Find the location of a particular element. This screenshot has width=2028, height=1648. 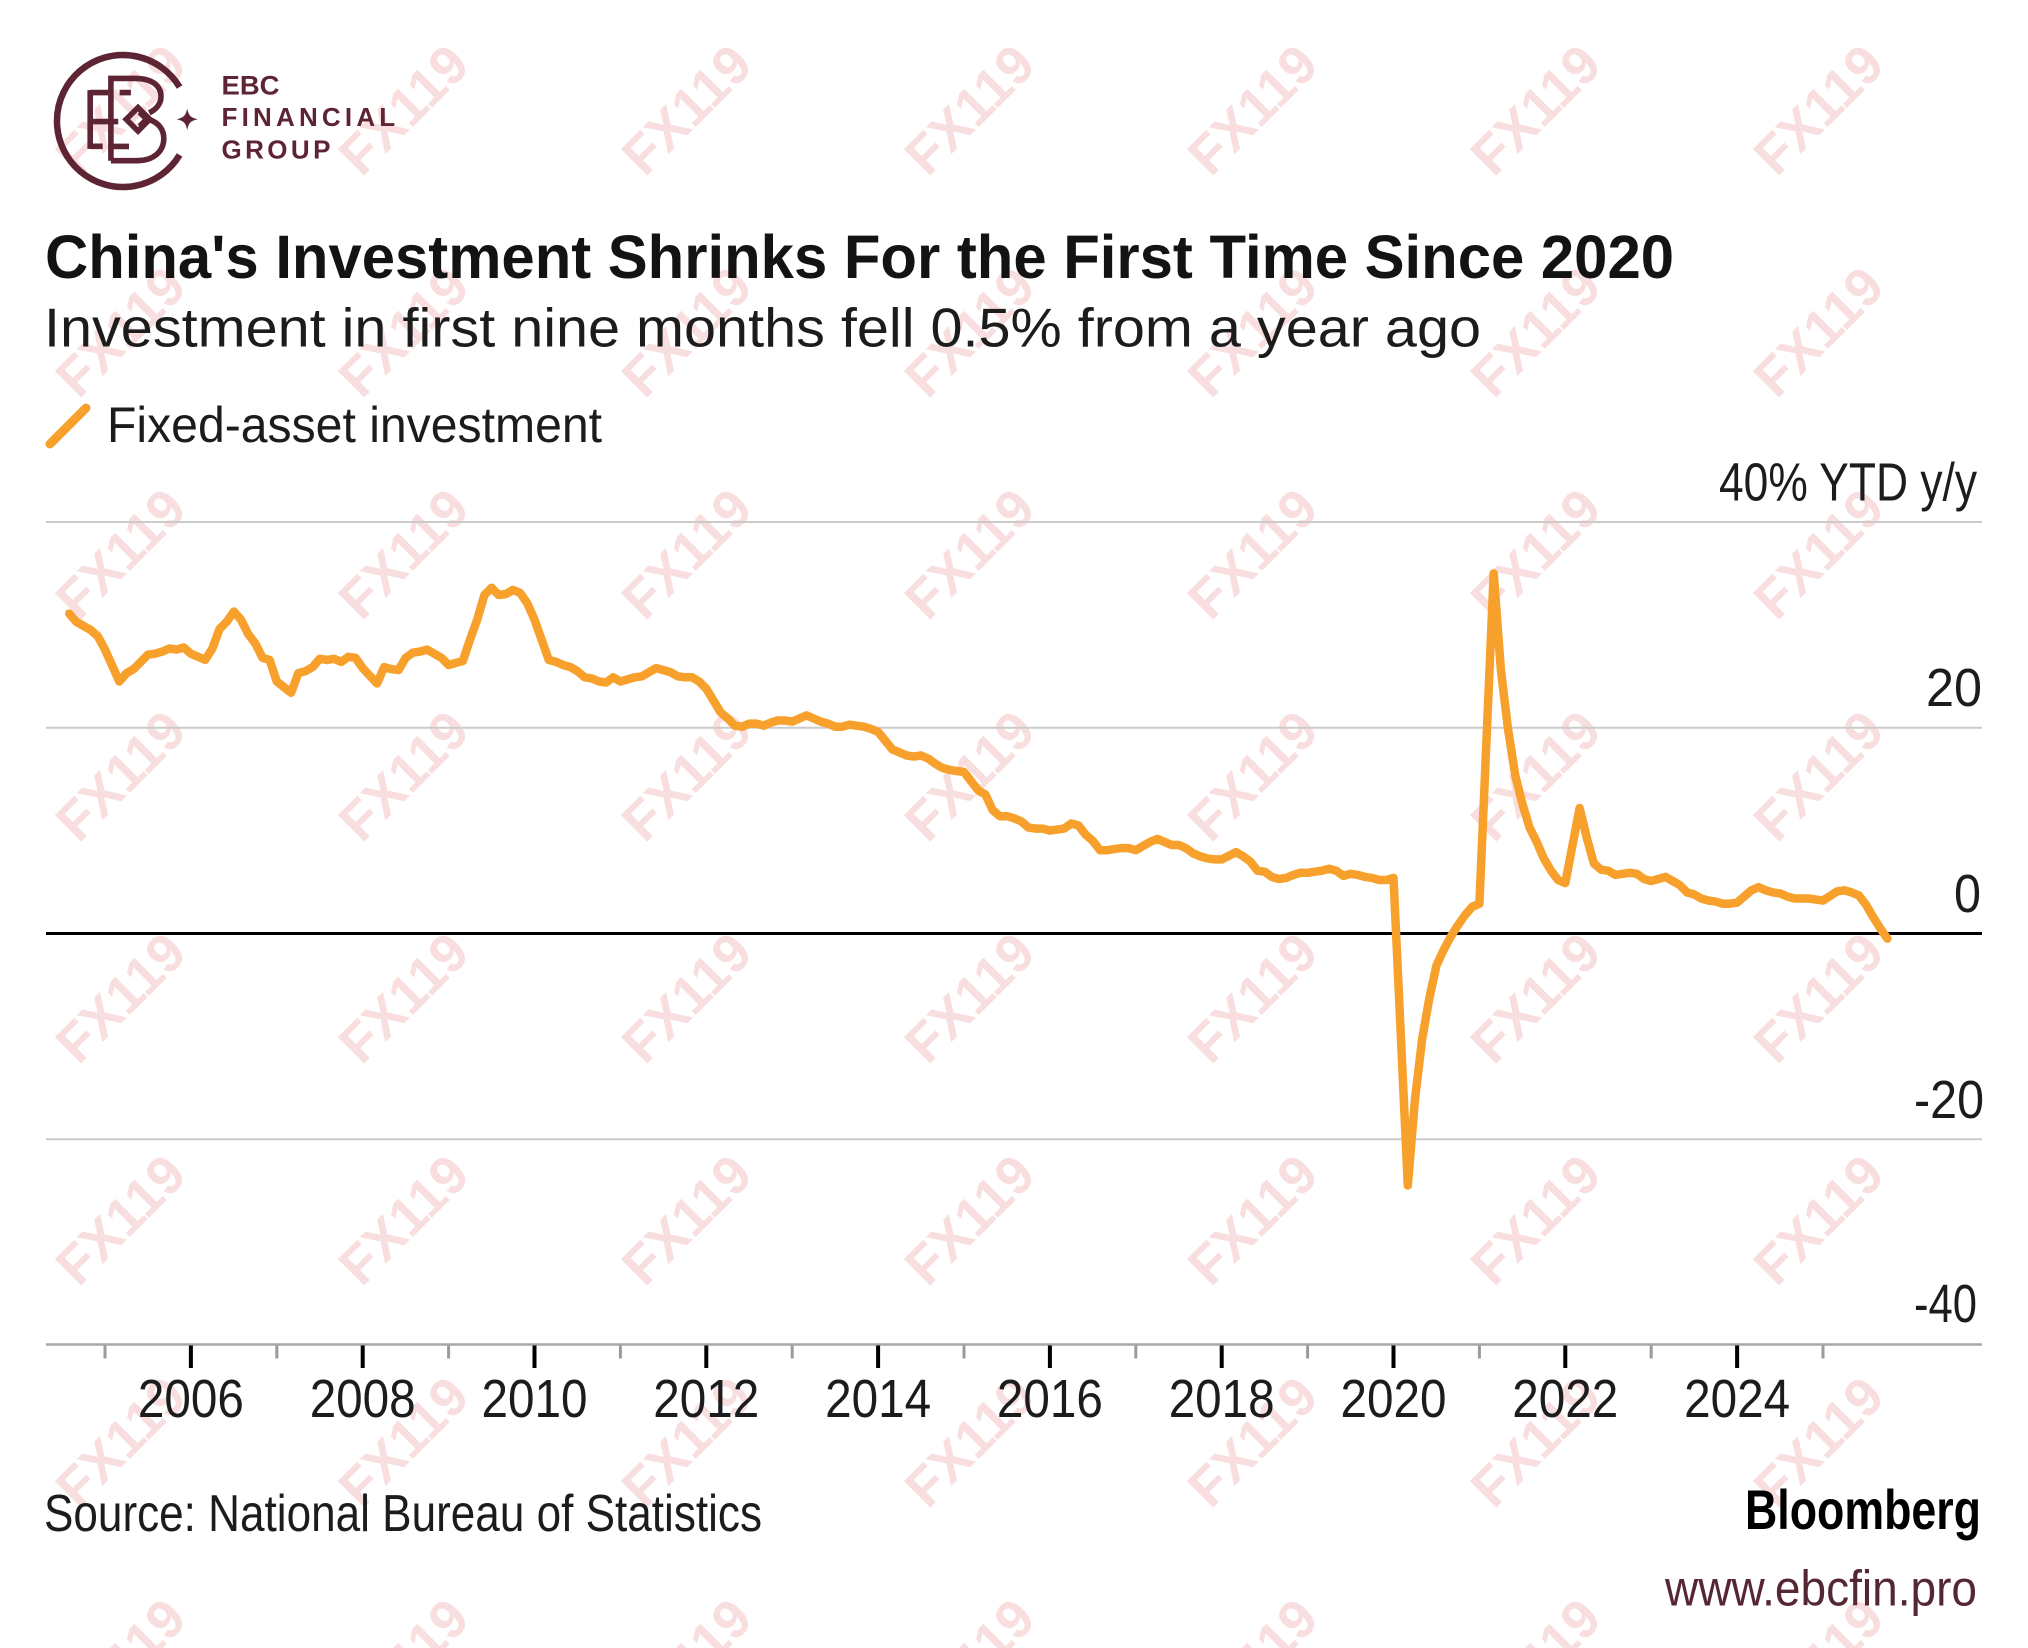

svg-text: 2016 is located at coordinates (1050, 1399).